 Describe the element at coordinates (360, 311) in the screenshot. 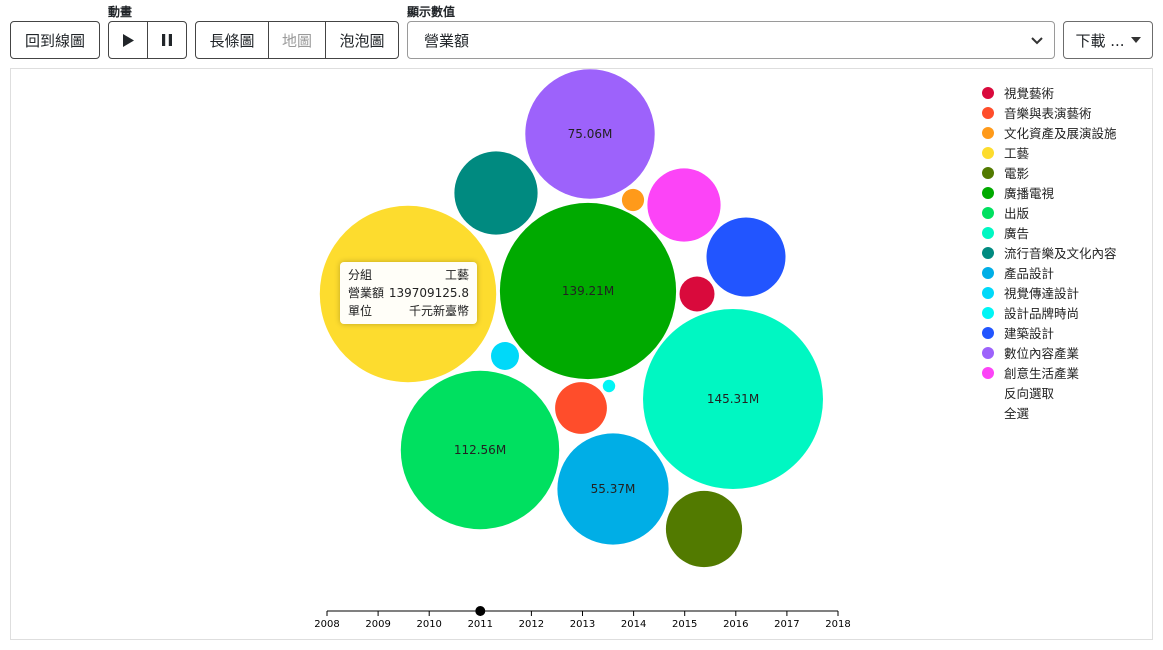

I see `tooltip-key: 單位` at that location.